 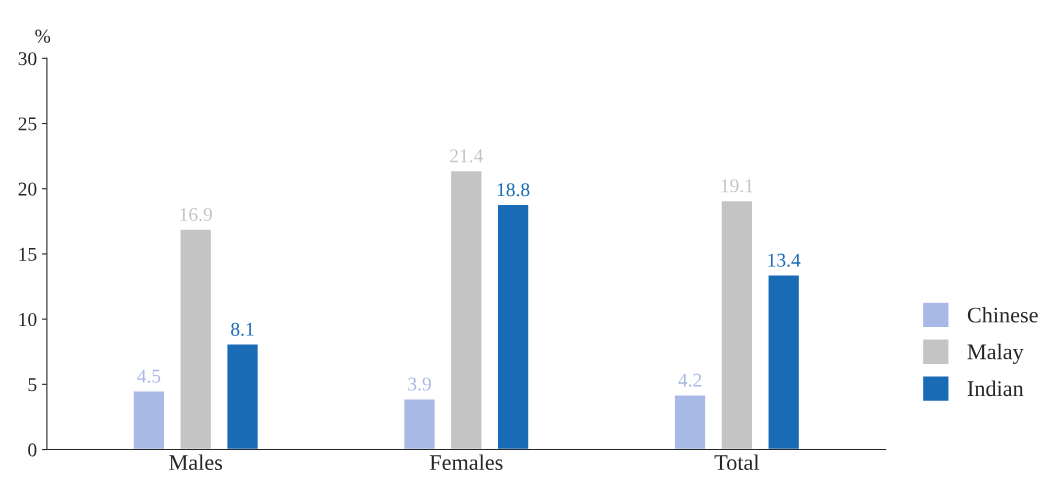 I want to click on data-label: 4.2, so click(x=690, y=380).